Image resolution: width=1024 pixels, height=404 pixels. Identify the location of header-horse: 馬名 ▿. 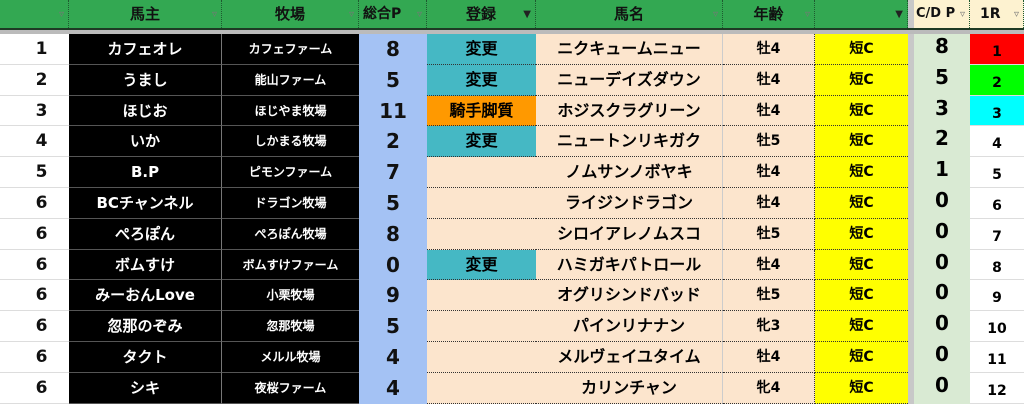
(629, 14).